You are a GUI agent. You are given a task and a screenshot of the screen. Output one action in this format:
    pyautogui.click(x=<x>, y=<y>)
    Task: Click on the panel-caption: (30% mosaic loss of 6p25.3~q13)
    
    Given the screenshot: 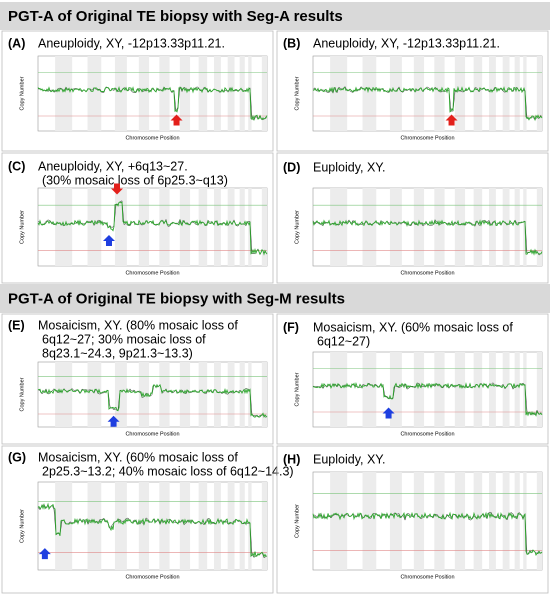 What is the action you would take?
    pyautogui.click(x=135, y=180)
    